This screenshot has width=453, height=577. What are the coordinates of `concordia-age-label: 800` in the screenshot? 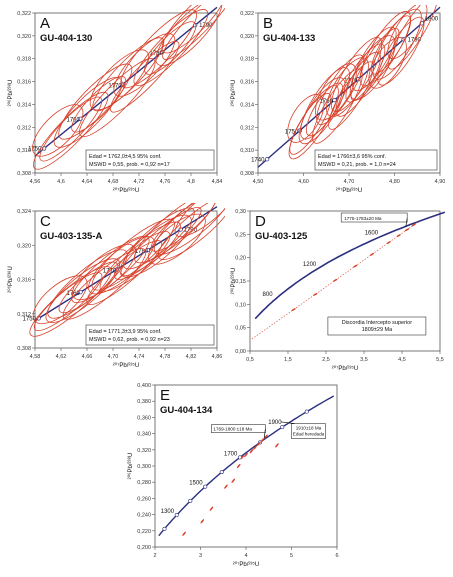 It's located at (268, 295).